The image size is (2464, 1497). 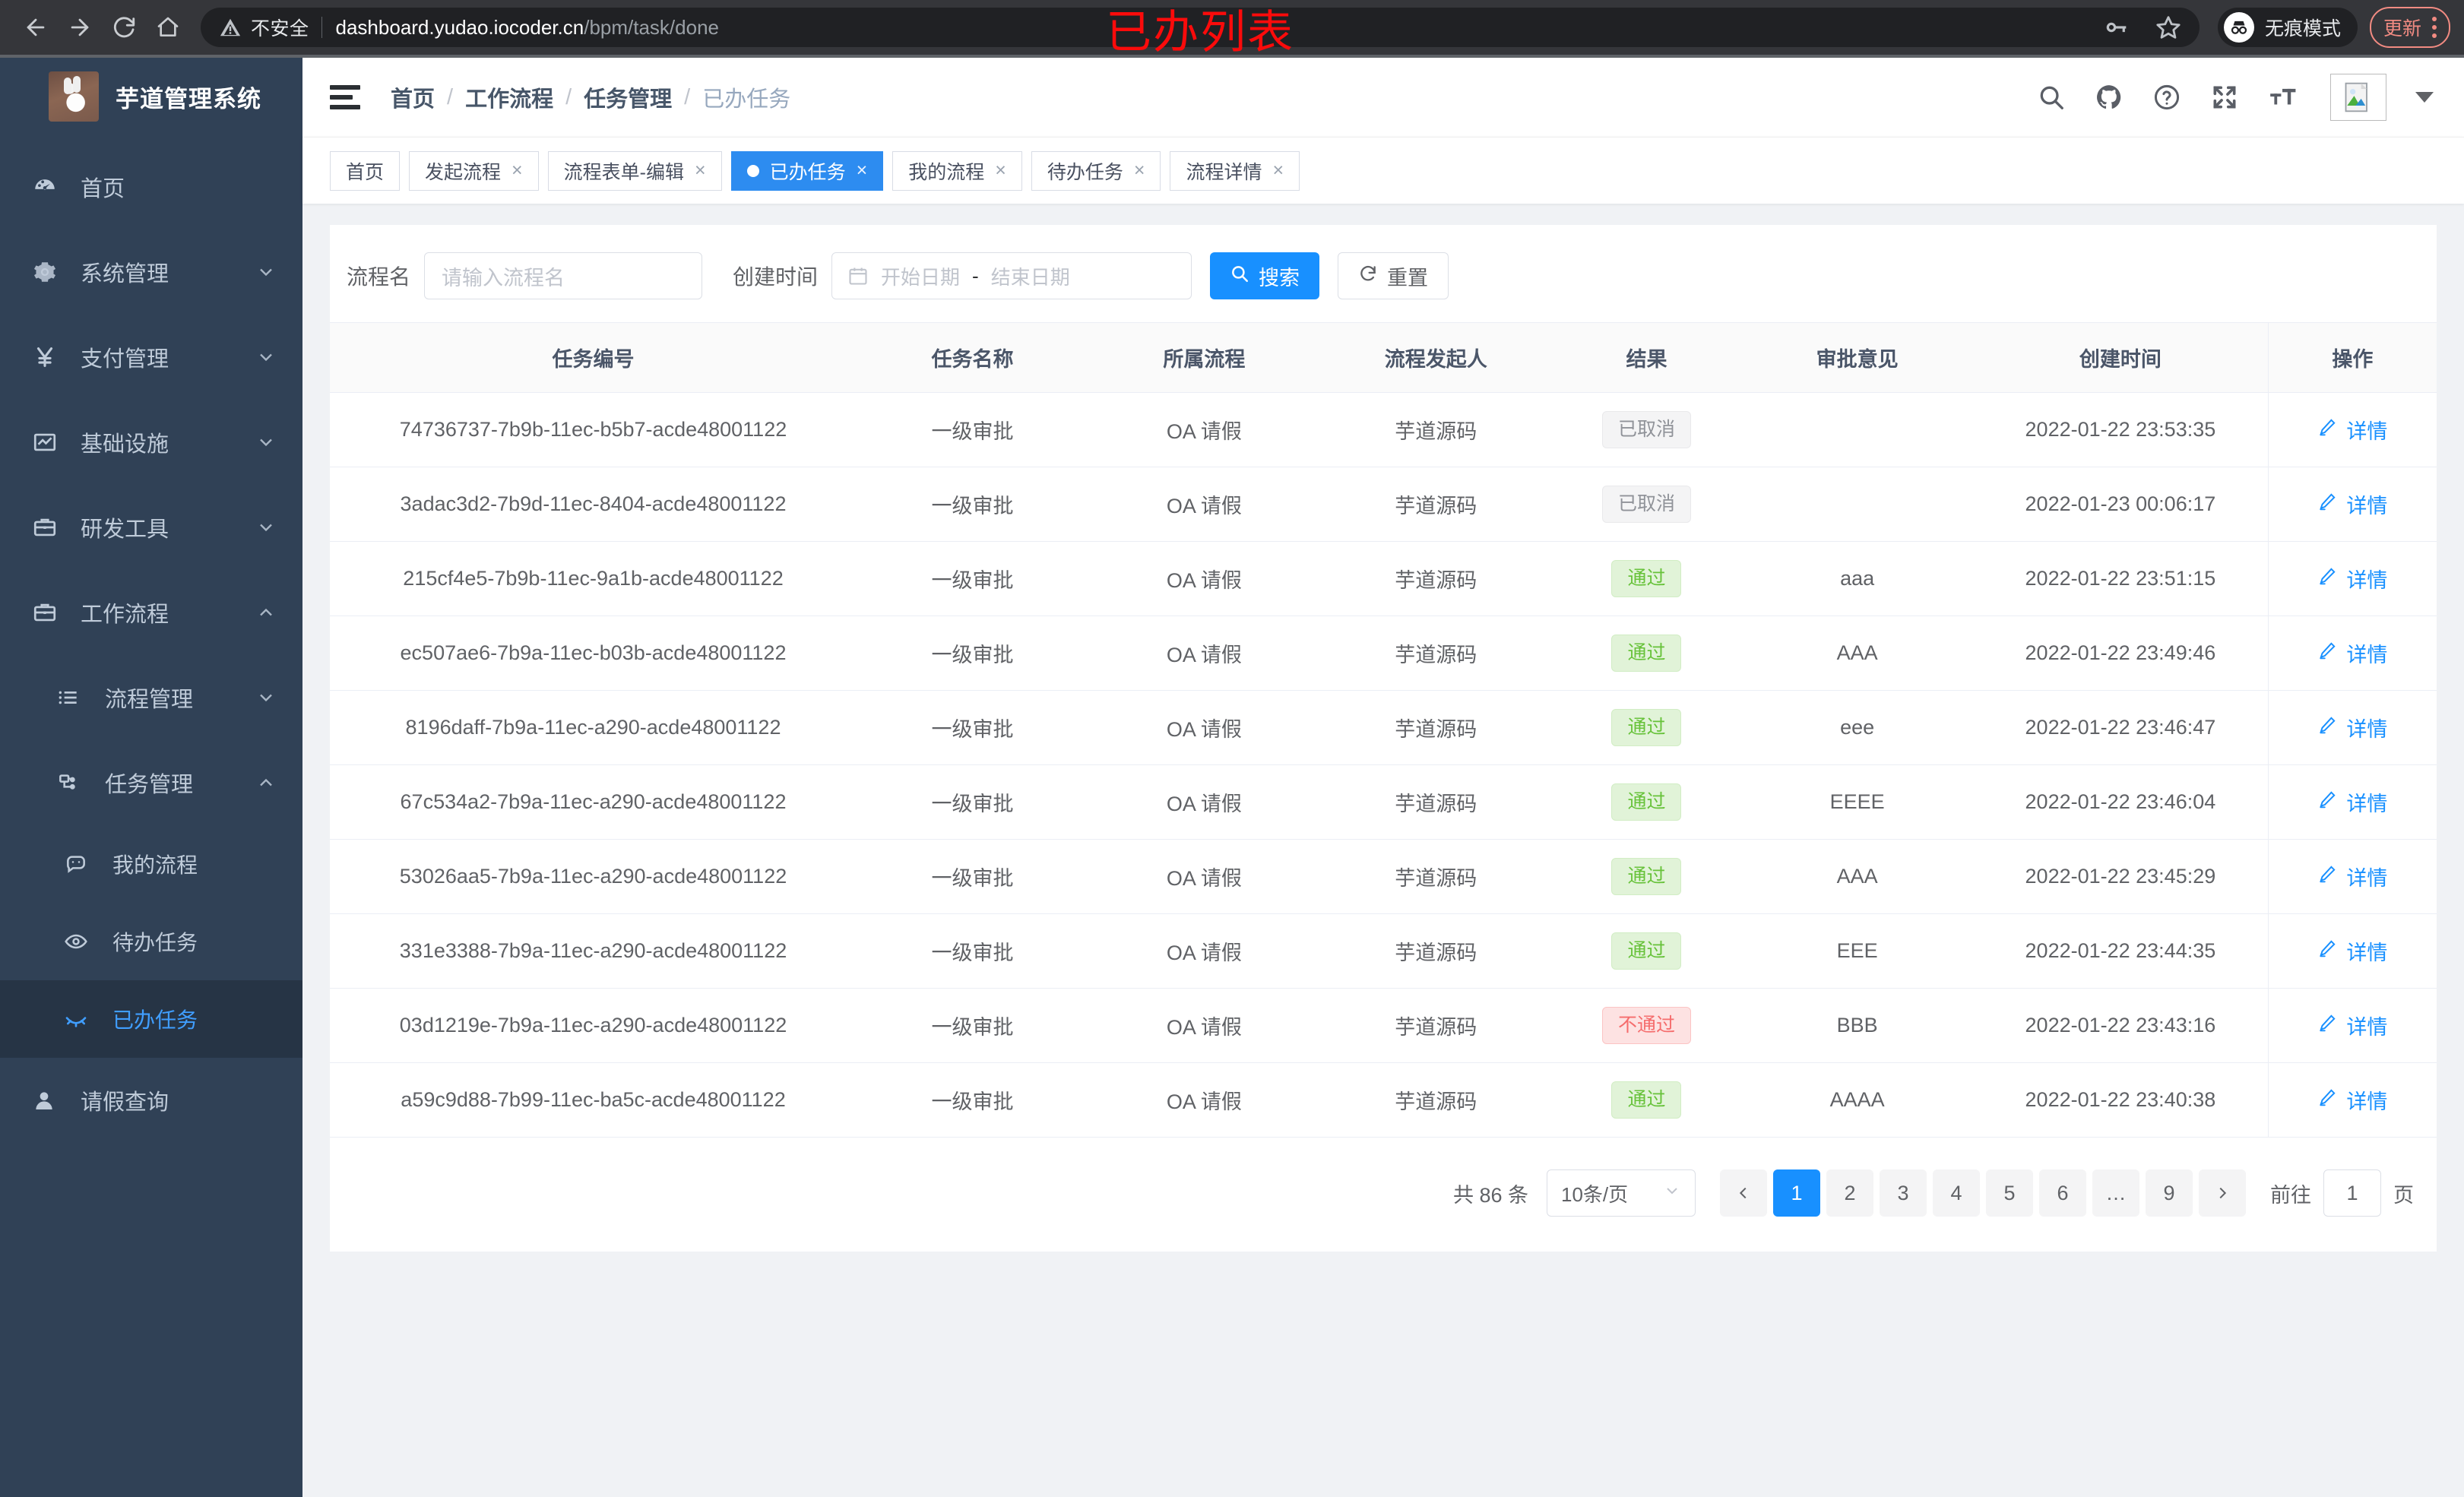 I want to click on brand-title: 芋道管理系统, so click(x=188, y=98).